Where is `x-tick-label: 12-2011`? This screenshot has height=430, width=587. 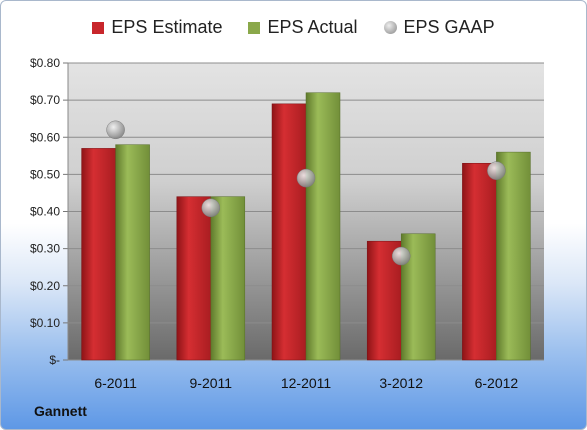 x-tick-label: 12-2011 is located at coordinates (306, 383).